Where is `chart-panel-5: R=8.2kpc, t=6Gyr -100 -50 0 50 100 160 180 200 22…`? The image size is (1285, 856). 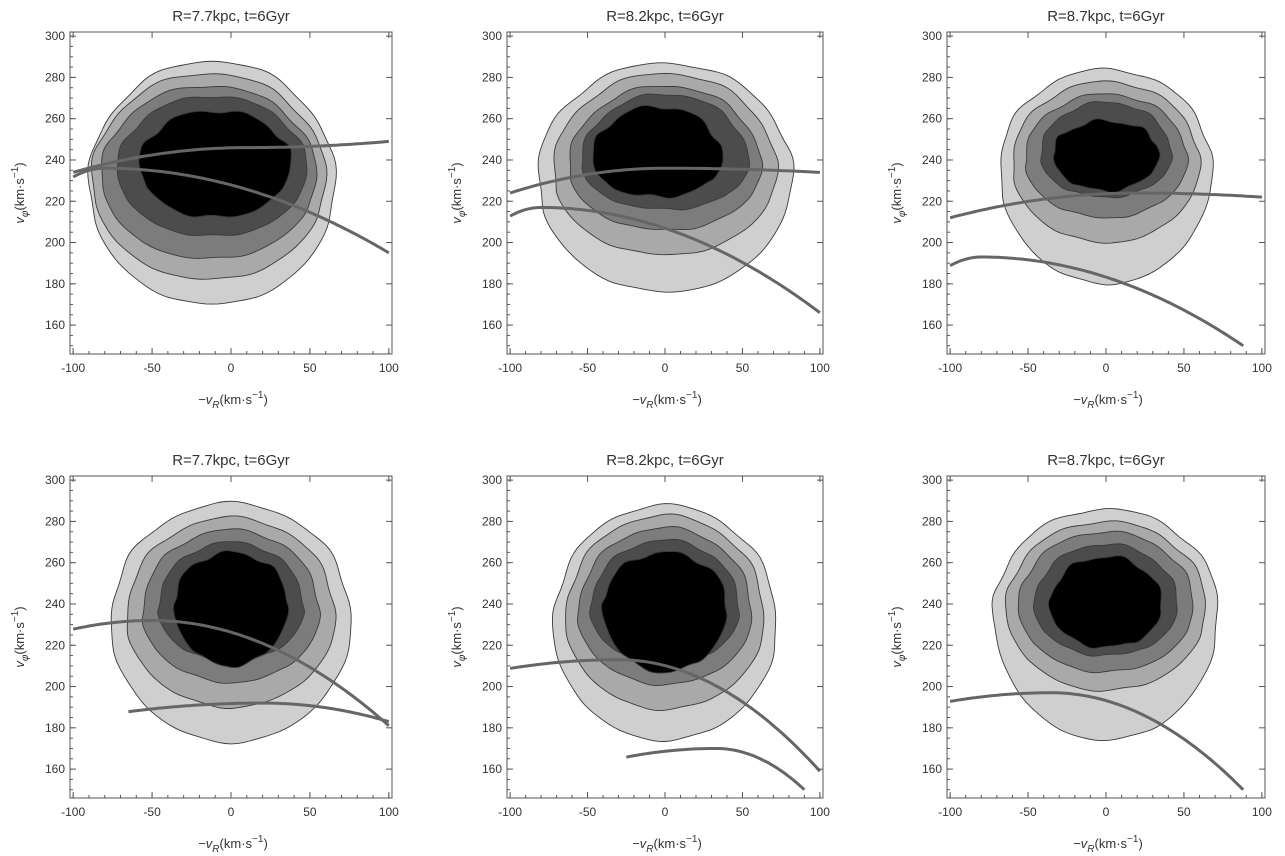 chart-panel-5: R=8.2kpc, t=6Gyr -100 -50 0 50 100 160 180 200 22… is located at coordinates (638, 653).